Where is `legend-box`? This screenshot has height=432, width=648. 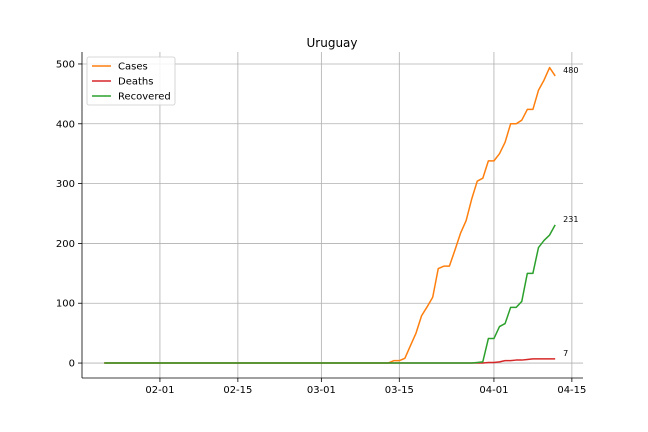 legend-box is located at coordinates (131, 81).